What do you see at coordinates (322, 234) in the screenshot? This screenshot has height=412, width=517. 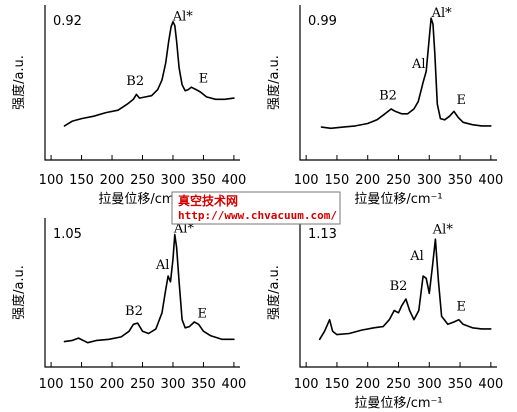 I see `panel-value: 1.13` at bounding box center [322, 234].